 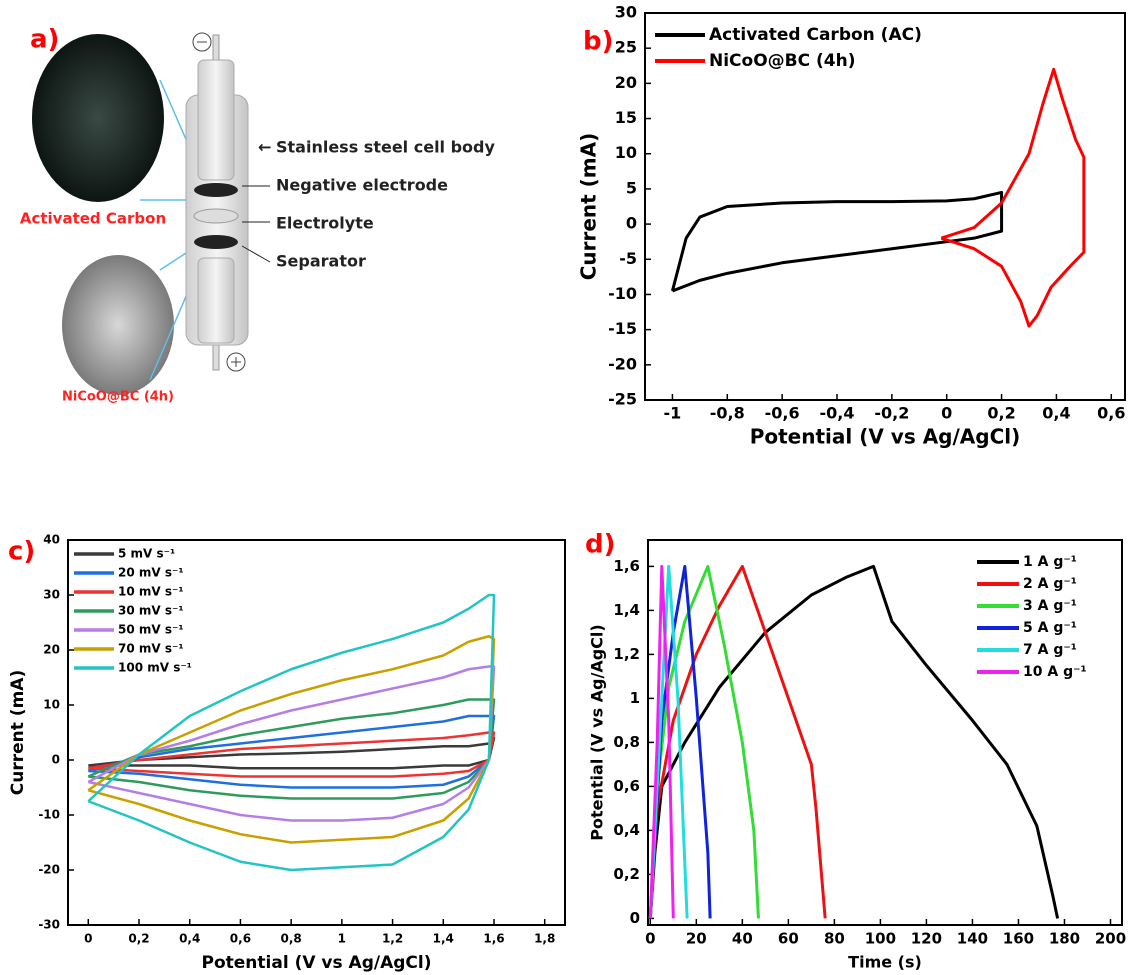 I want to click on panel-label: d), so click(x=600, y=545).